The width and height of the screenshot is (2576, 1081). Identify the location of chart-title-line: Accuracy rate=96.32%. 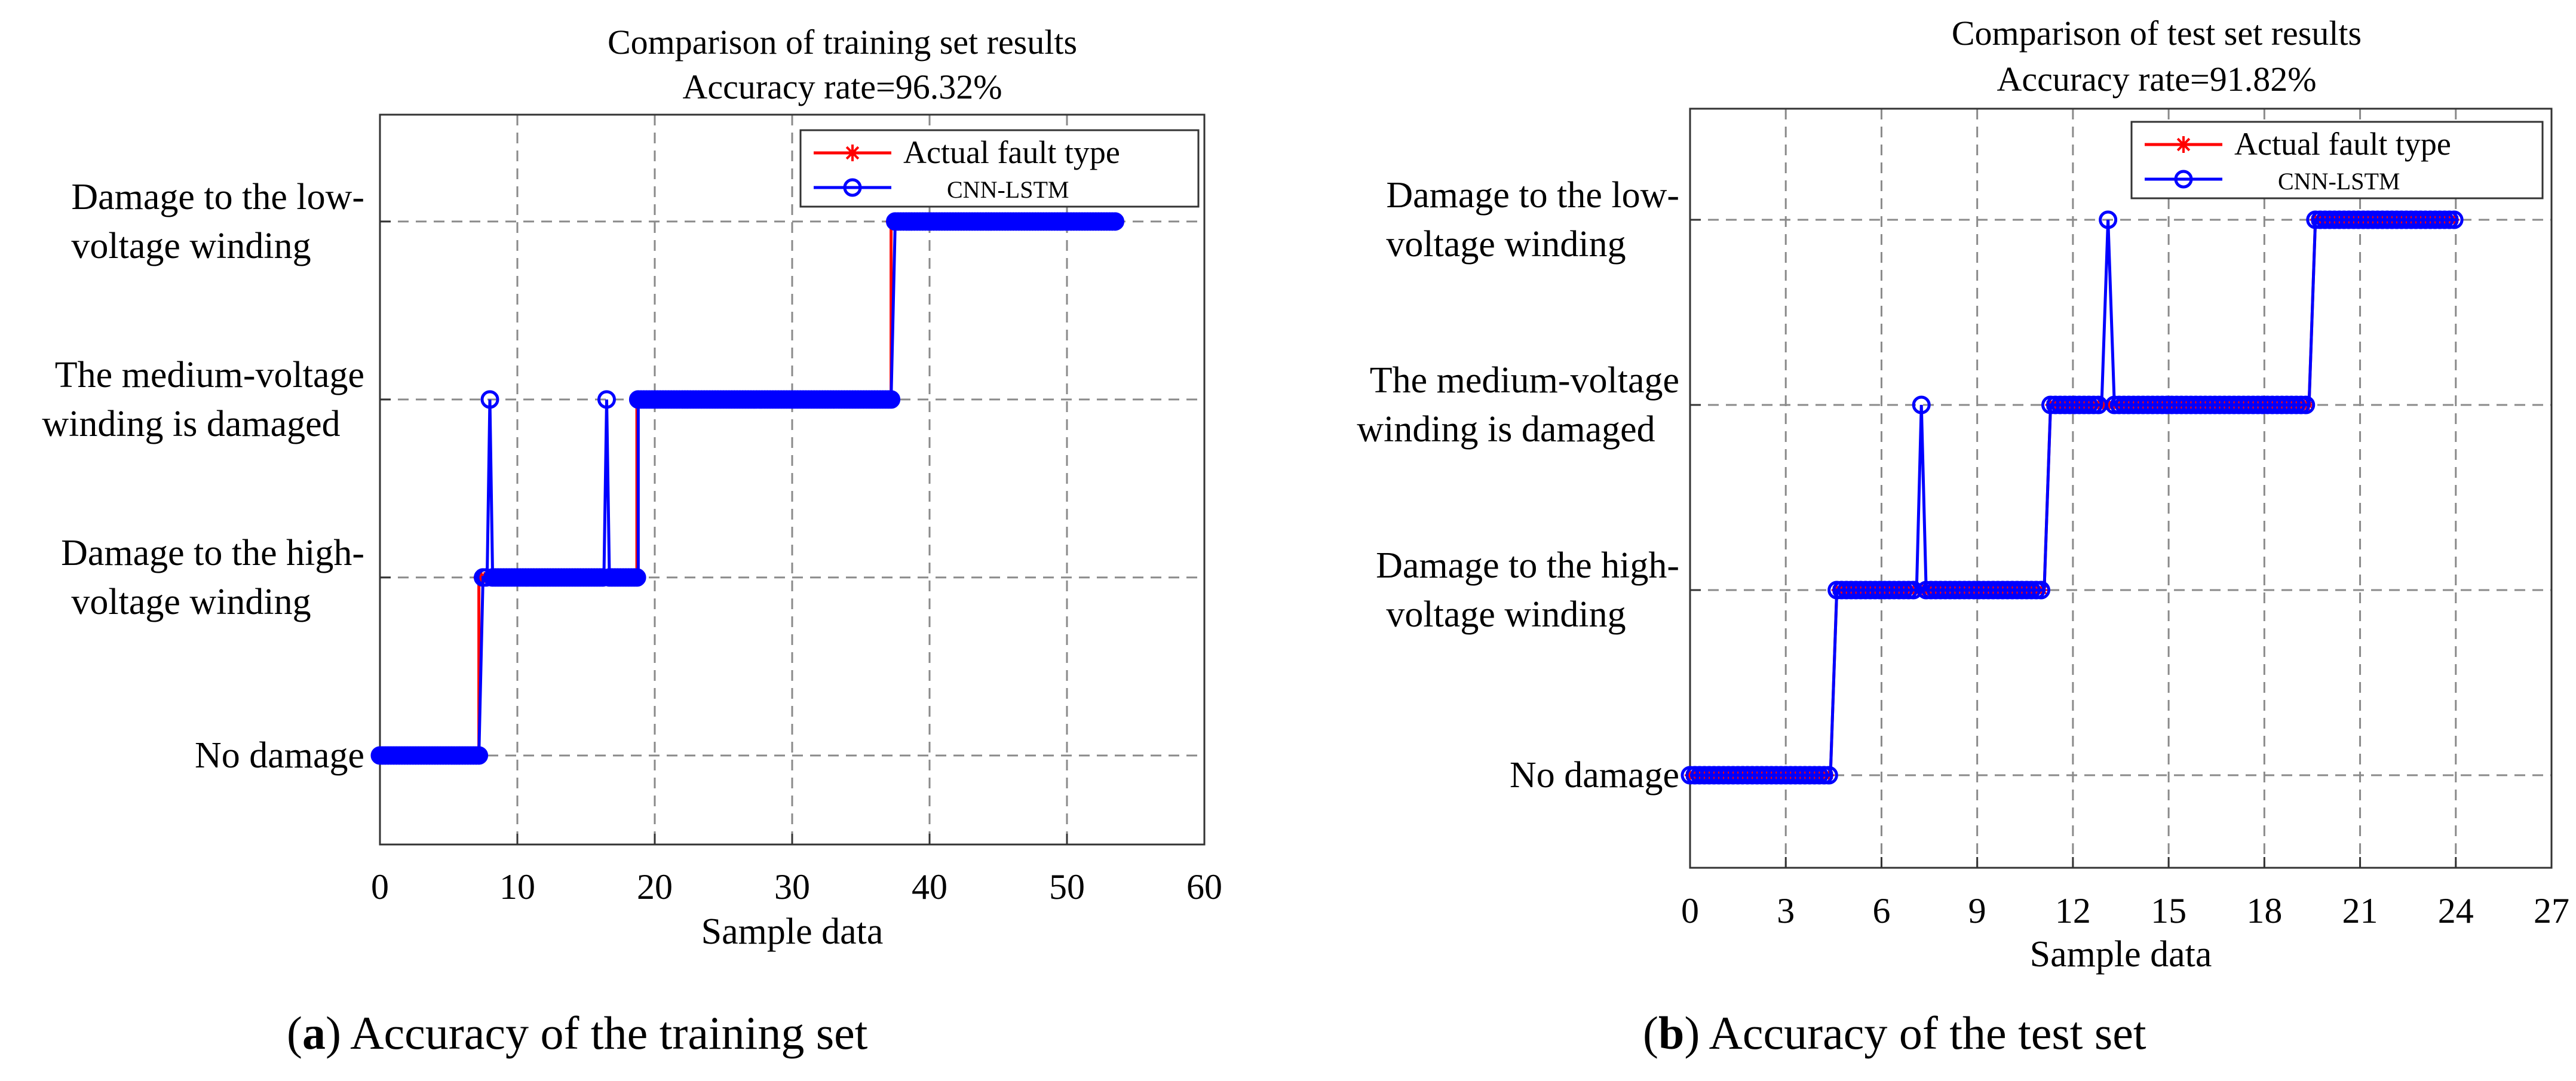
(842, 86).